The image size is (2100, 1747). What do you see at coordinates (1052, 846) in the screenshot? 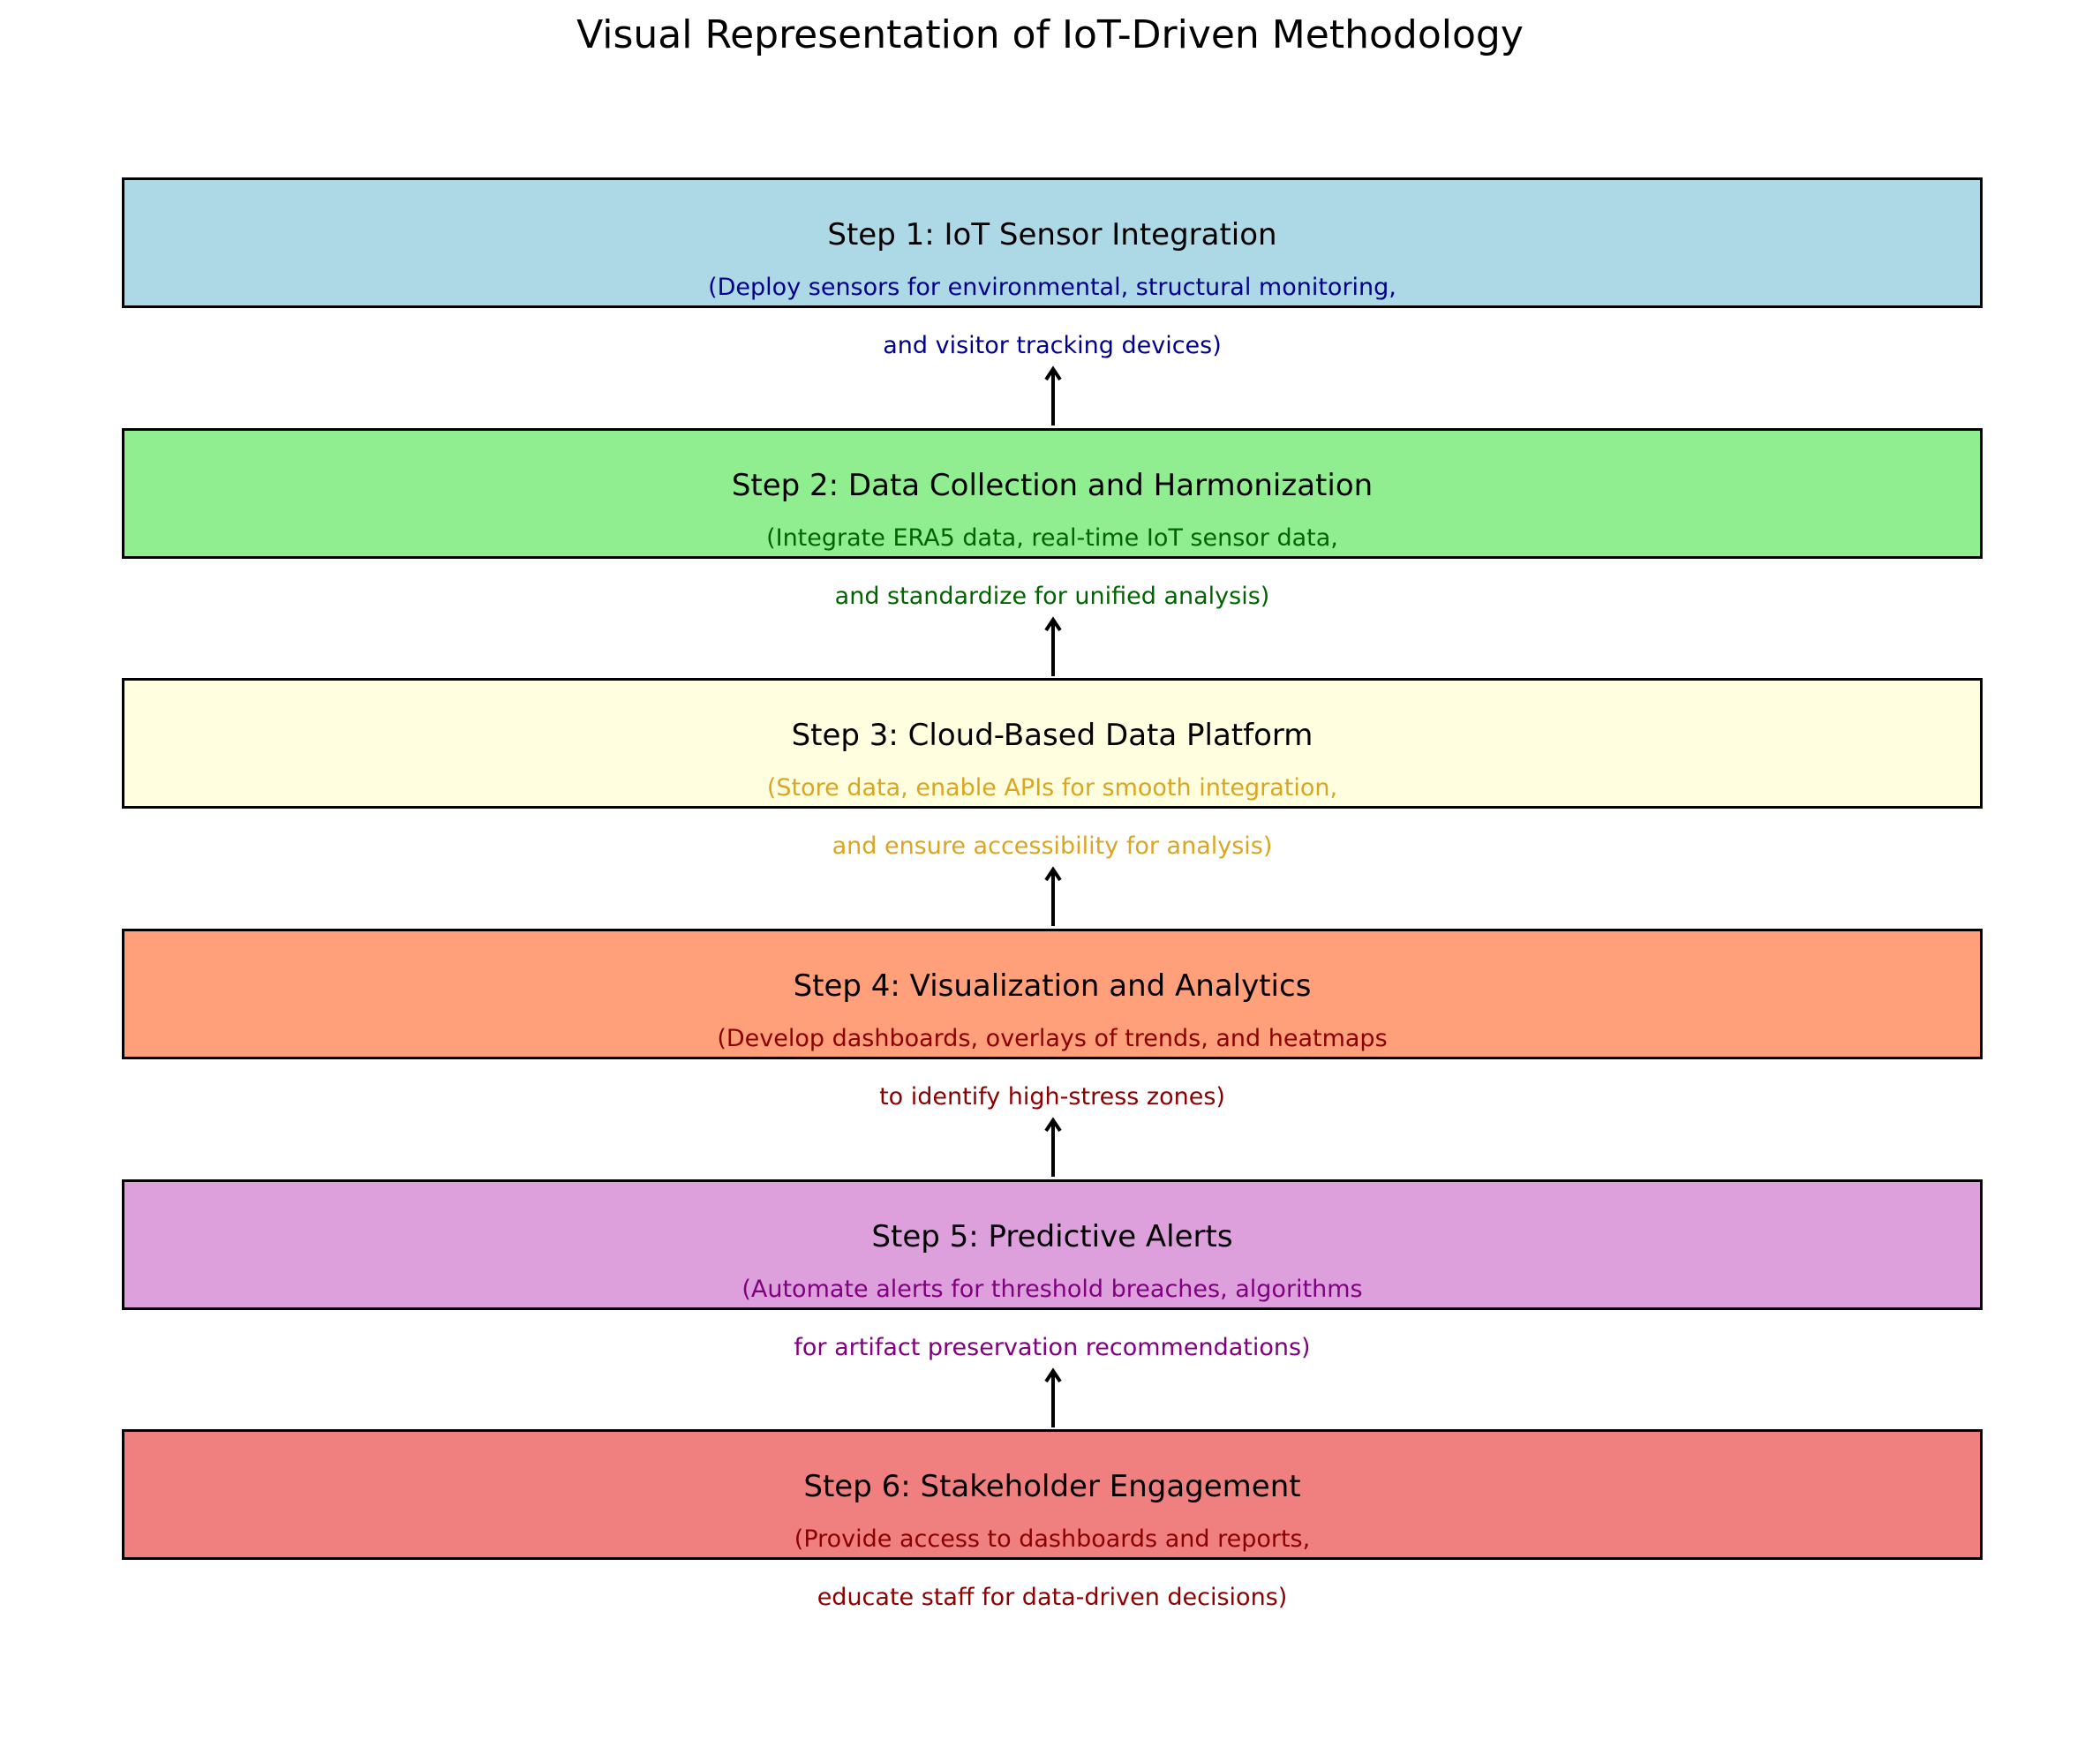
I see `step-3-description-line-2: and ensure accessibility for analysis)` at bounding box center [1052, 846].